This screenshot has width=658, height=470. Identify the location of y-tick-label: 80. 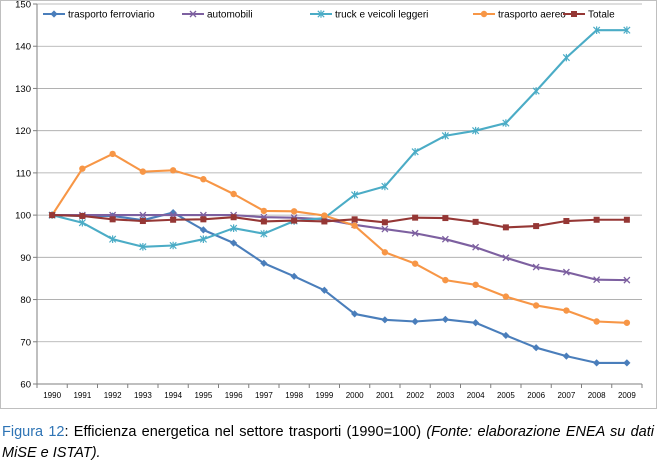
(25, 300).